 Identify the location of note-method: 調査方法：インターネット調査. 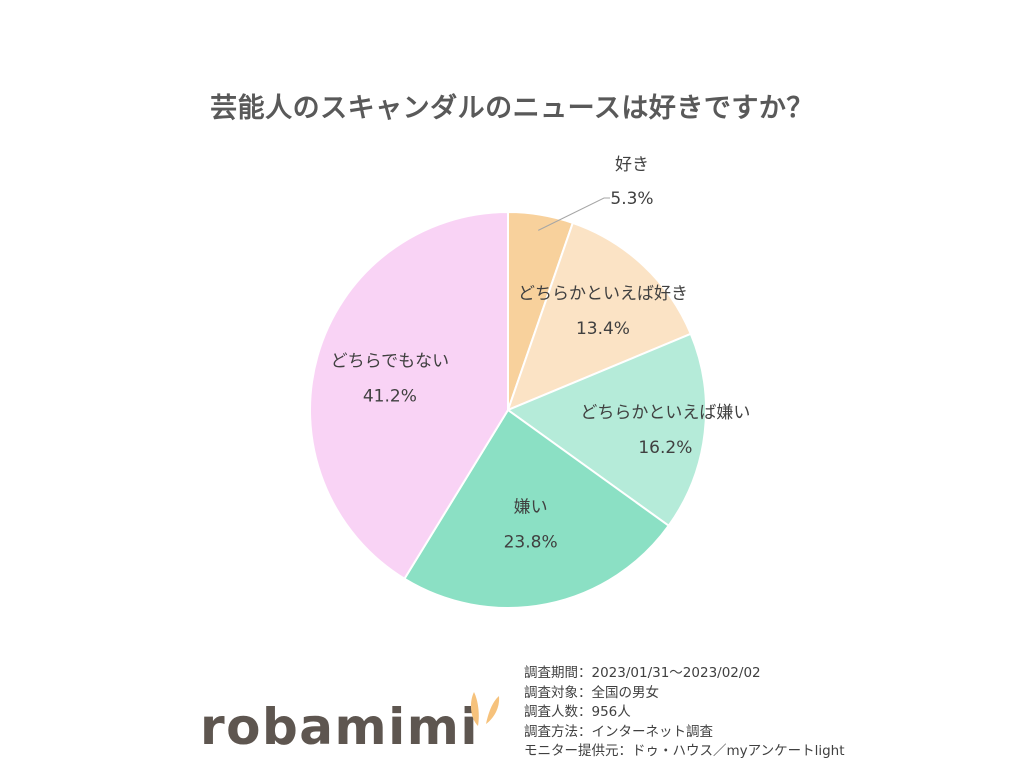
(618, 731).